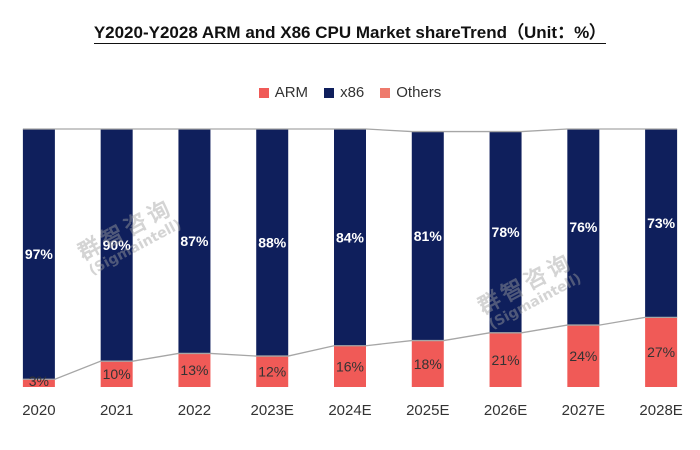 Image resolution: width=700 pixels, height=450 pixels. I want to click on data-label-x86-2025E: 81%, so click(428, 236).